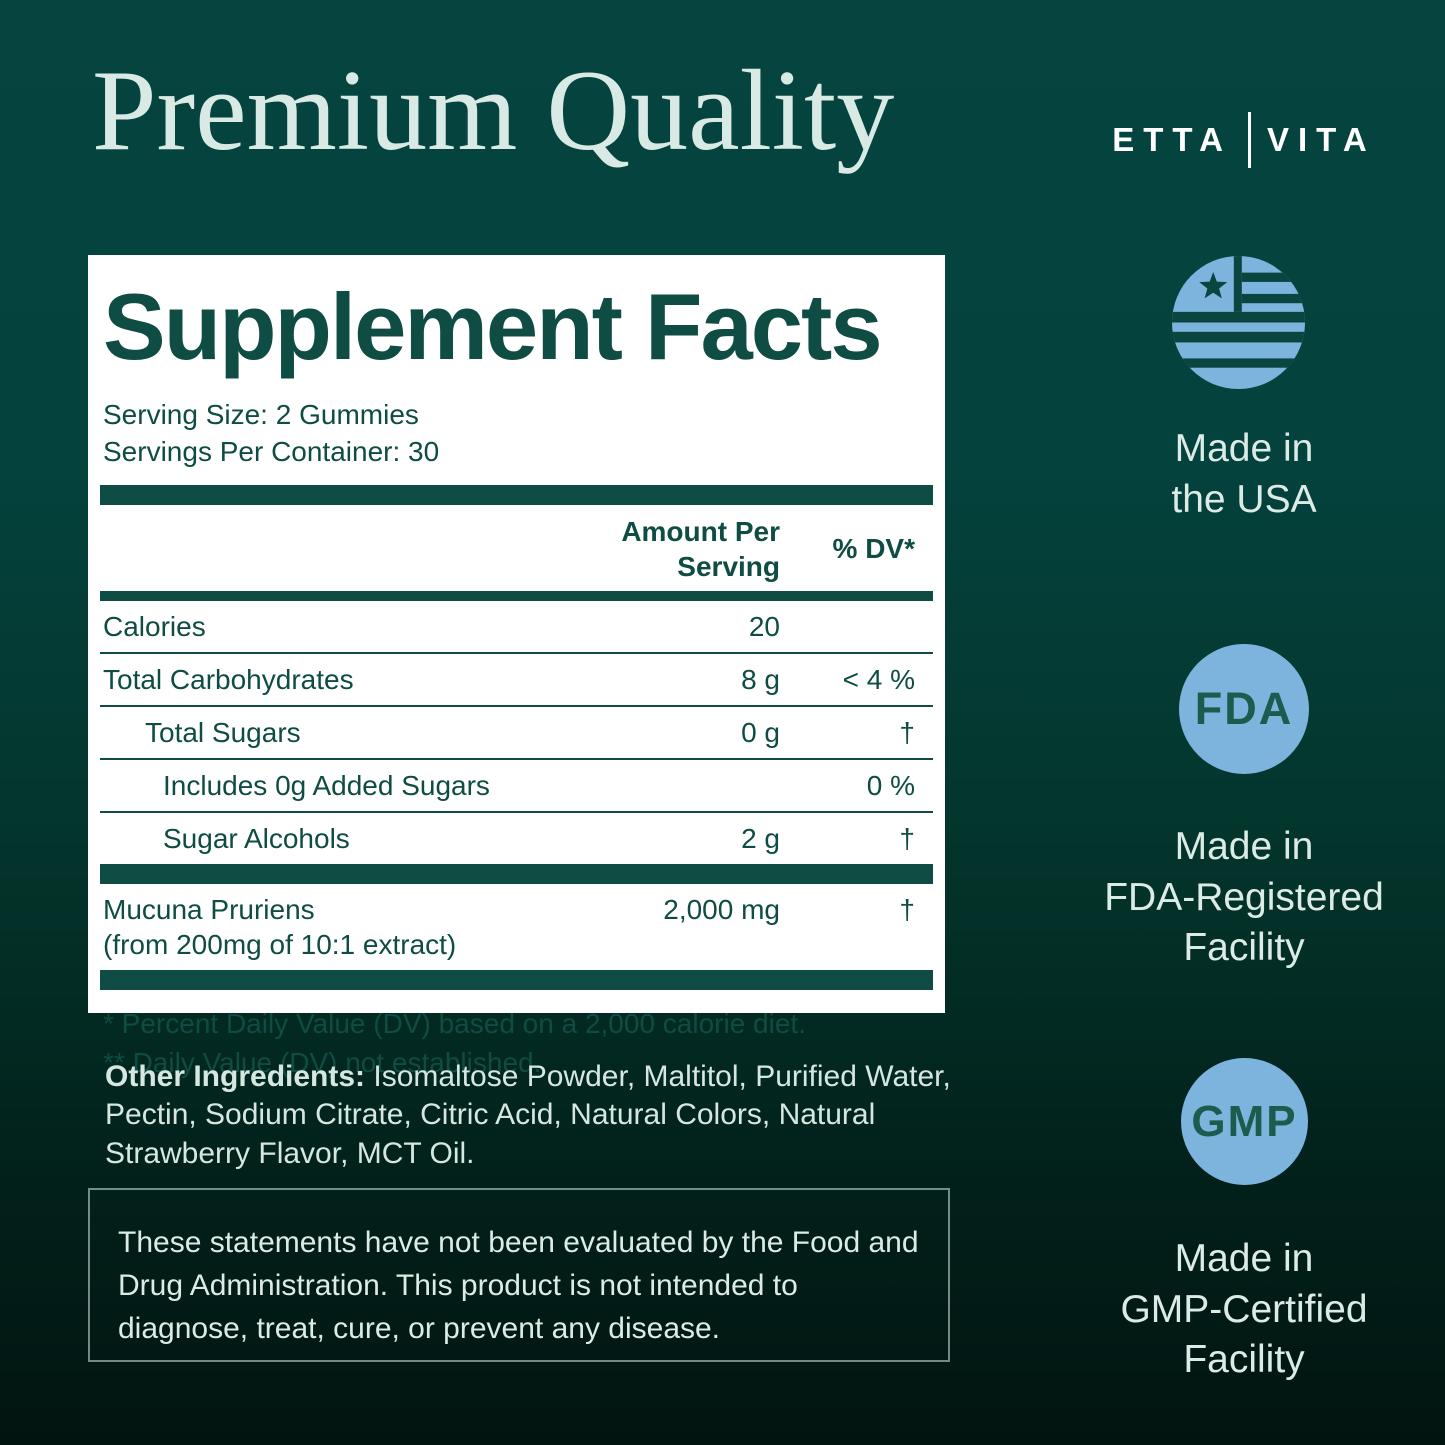 This screenshot has width=1445, height=1445. What do you see at coordinates (1244, 499) in the screenshot?
I see `label-line: the USA` at bounding box center [1244, 499].